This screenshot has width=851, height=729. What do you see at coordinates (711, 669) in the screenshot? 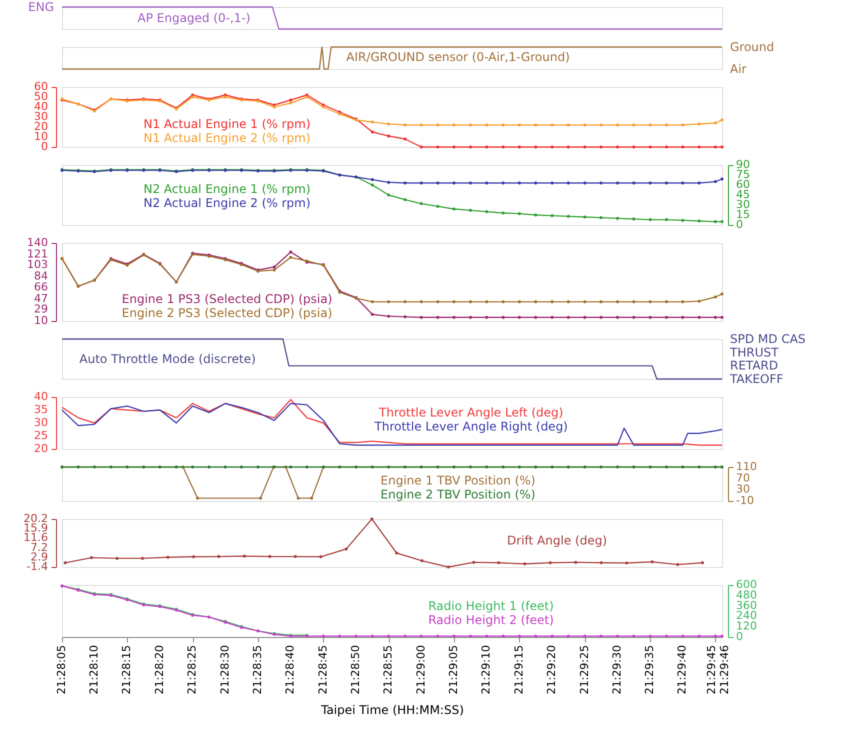
I see `x-tick-label: 21:29:45` at bounding box center [711, 669].